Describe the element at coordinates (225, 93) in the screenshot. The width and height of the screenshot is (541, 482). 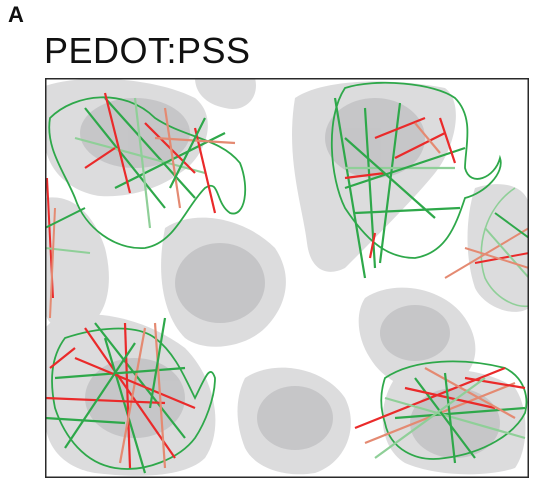
I see `blob-top-center` at that location.